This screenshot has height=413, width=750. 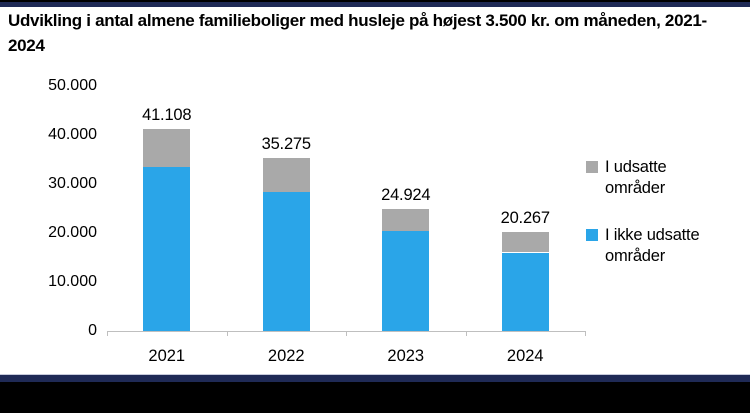 I want to click on bottom-border-black, so click(x=375, y=397).